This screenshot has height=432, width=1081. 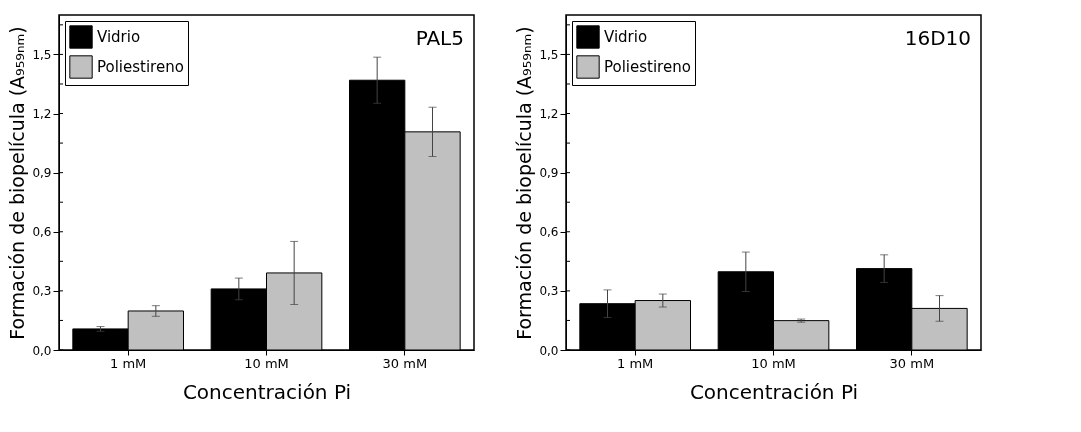 What do you see at coordinates (439, 38) in the screenshot?
I see `text: PAL5` at bounding box center [439, 38].